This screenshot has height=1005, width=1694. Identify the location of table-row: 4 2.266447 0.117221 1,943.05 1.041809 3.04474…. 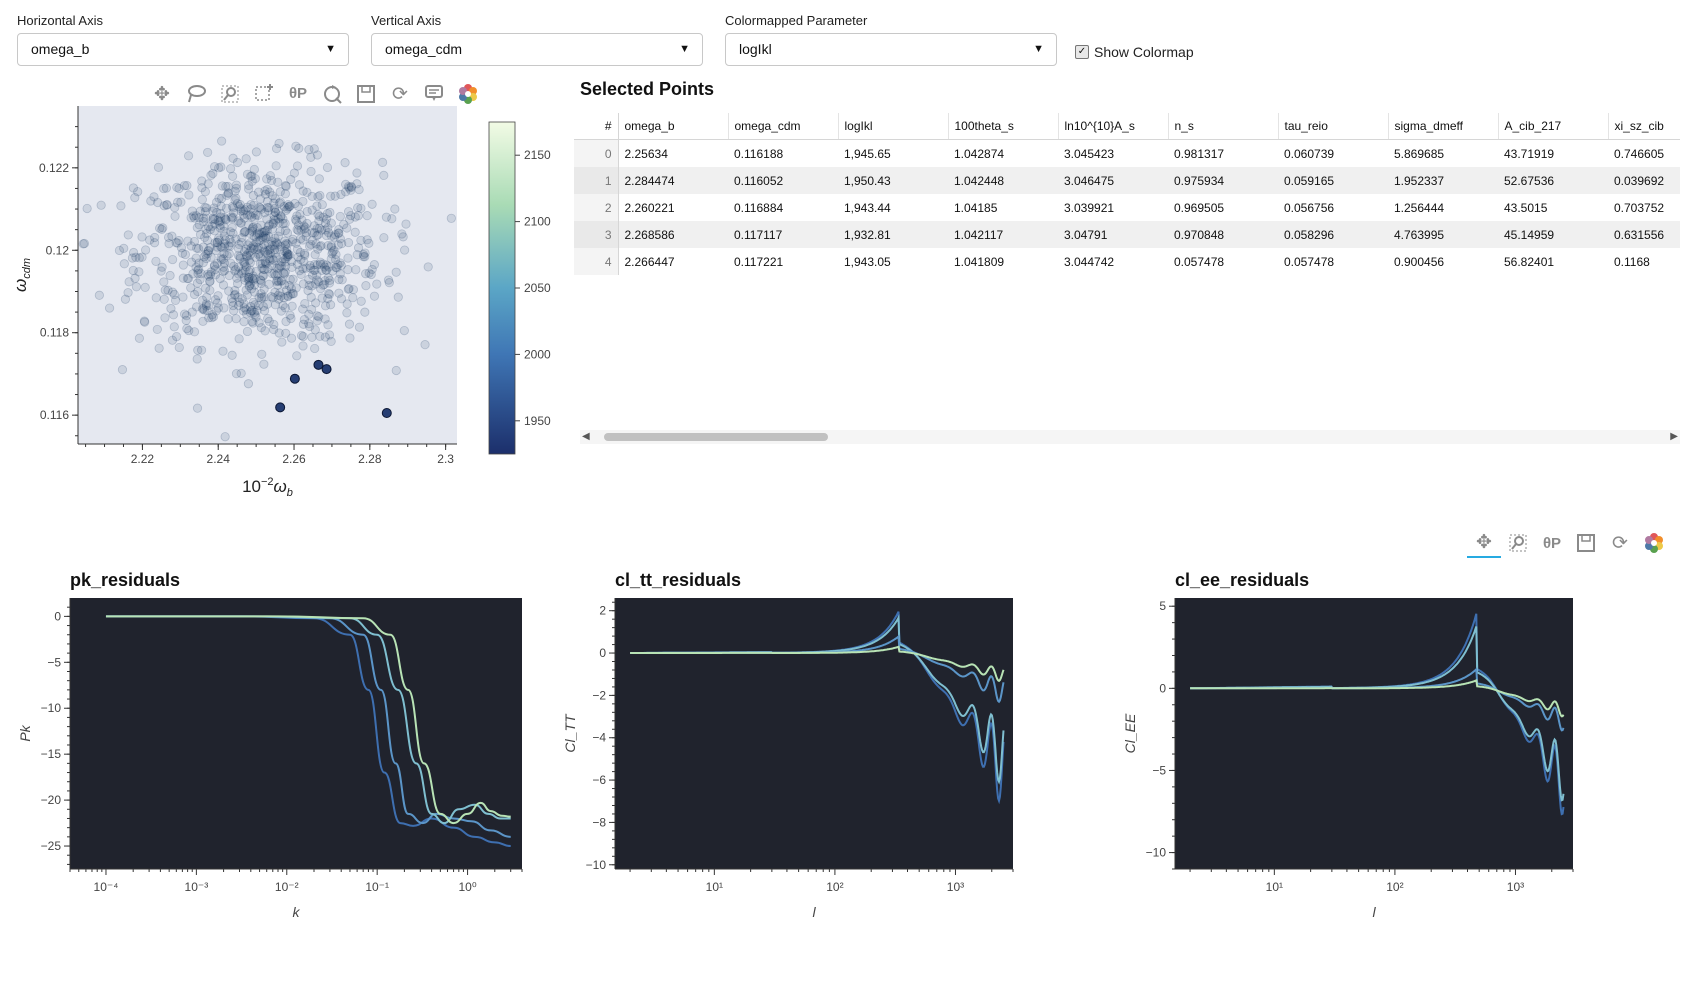
(1127, 261).